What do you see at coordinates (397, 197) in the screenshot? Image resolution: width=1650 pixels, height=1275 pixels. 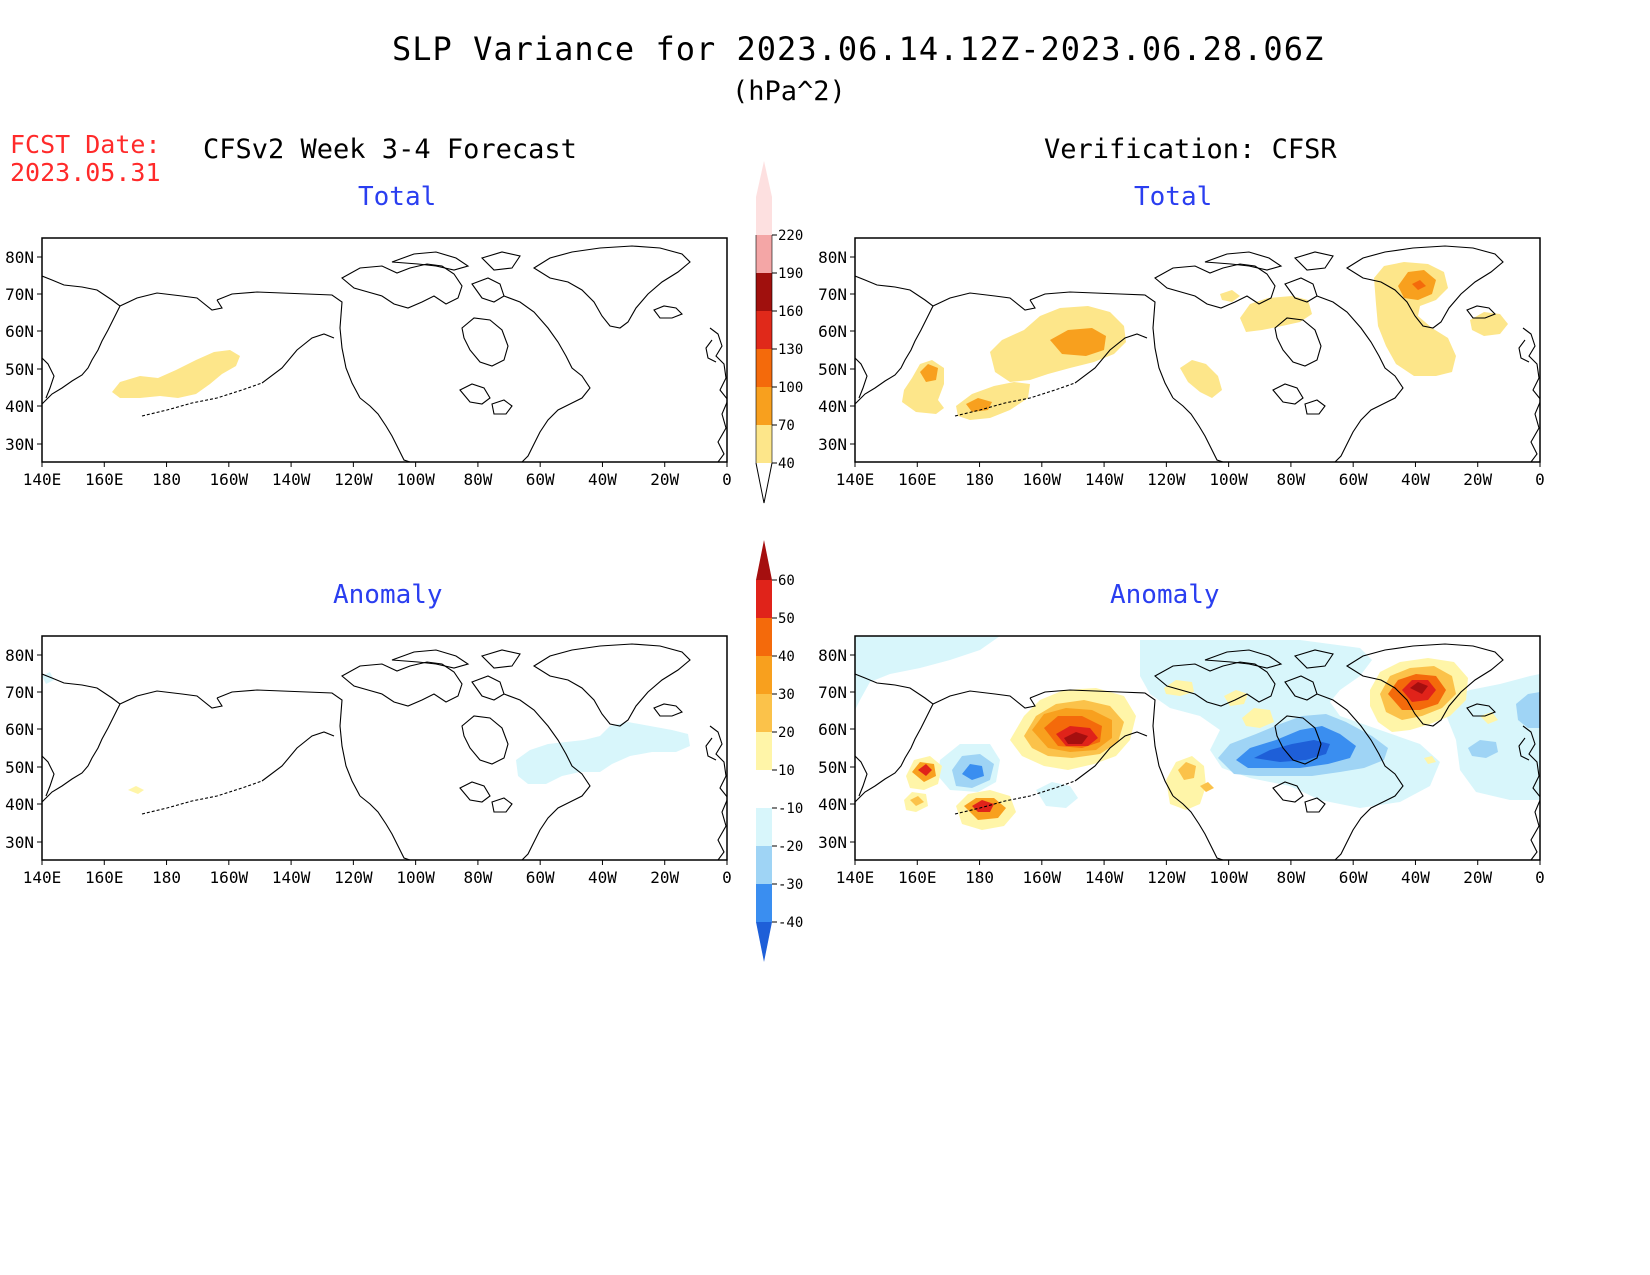 I see `panel-label-forecast-total: Total` at bounding box center [397, 197].